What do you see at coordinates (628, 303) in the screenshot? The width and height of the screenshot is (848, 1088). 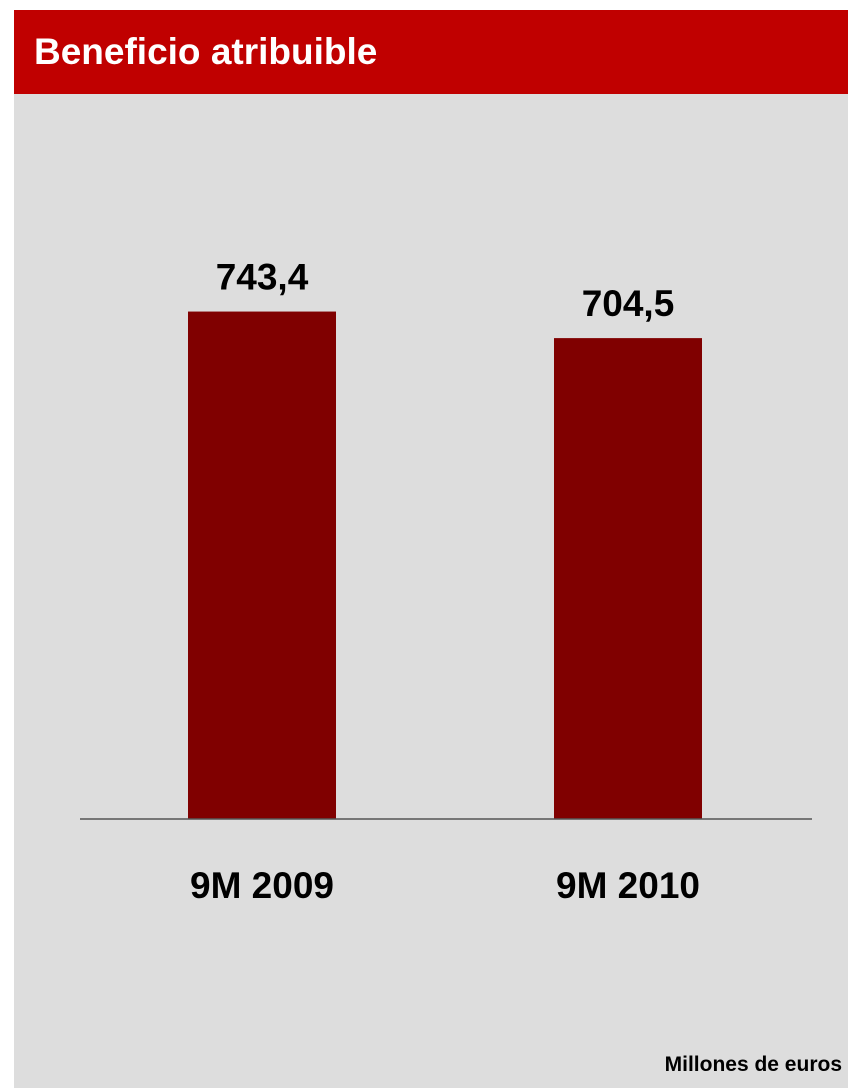 I see `value-label-2: 704,5` at bounding box center [628, 303].